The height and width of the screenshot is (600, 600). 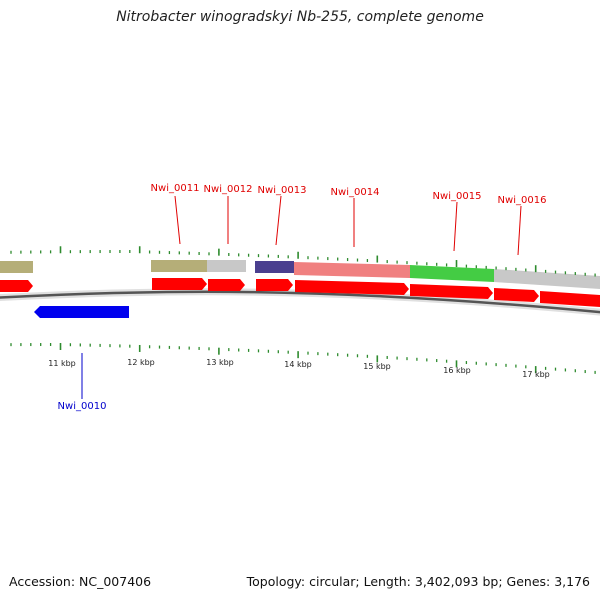 I want to click on scale-label: 17 kbp, so click(x=536, y=374).